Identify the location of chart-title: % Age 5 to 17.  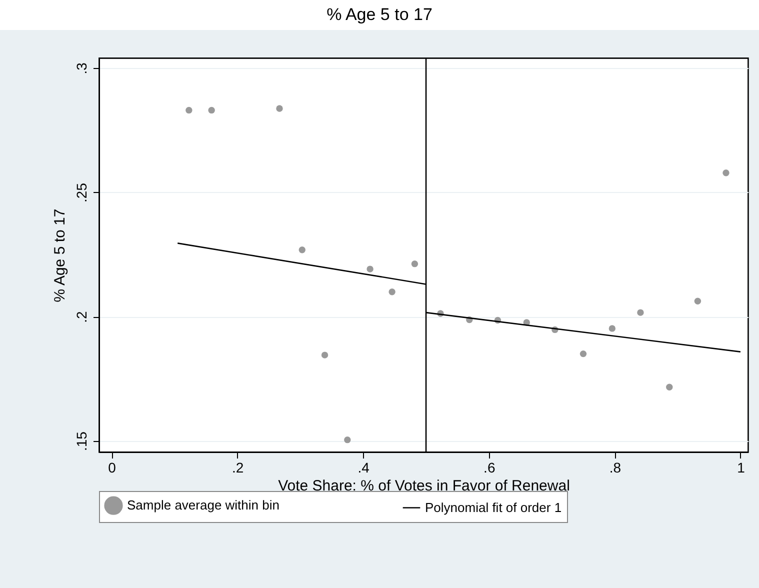
(380, 15).